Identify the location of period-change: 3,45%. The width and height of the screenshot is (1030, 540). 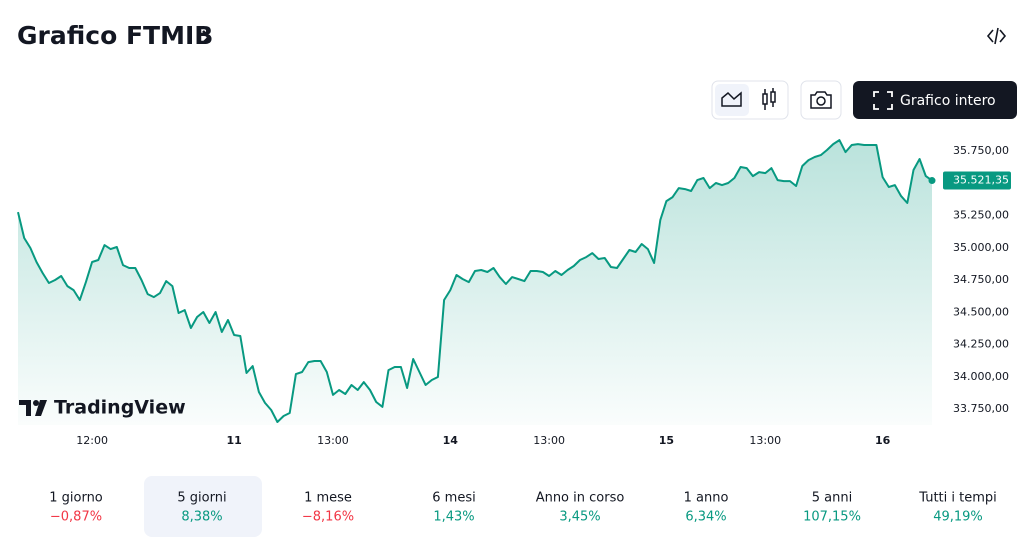
(579, 517).